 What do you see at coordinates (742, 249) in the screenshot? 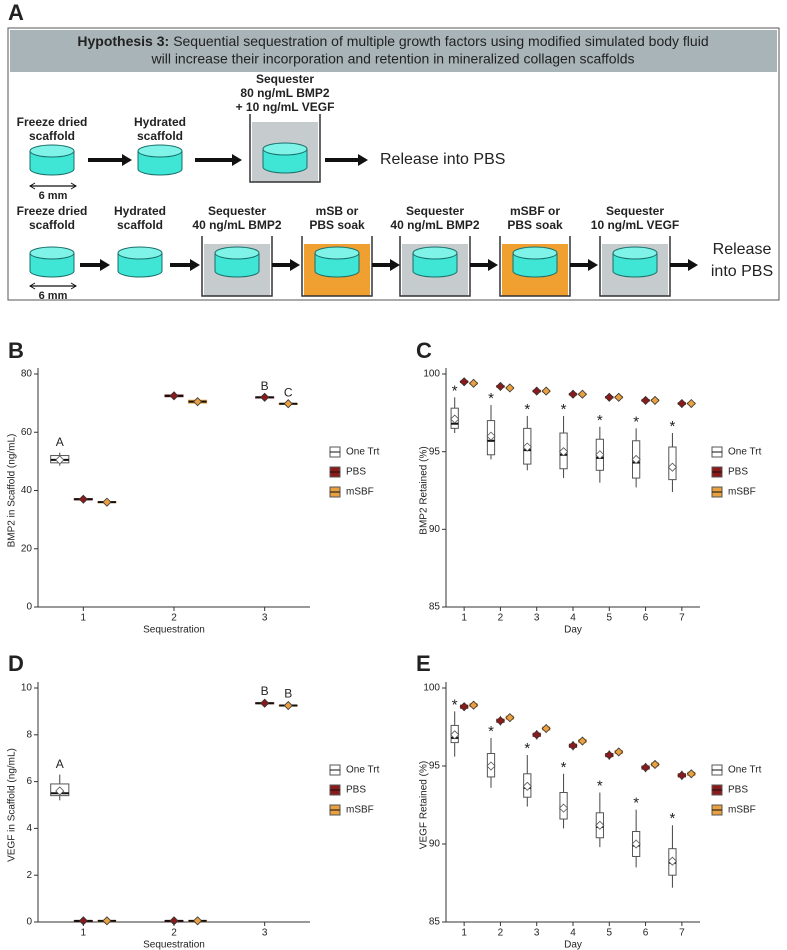
I see `release-label: Release` at bounding box center [742, 249].